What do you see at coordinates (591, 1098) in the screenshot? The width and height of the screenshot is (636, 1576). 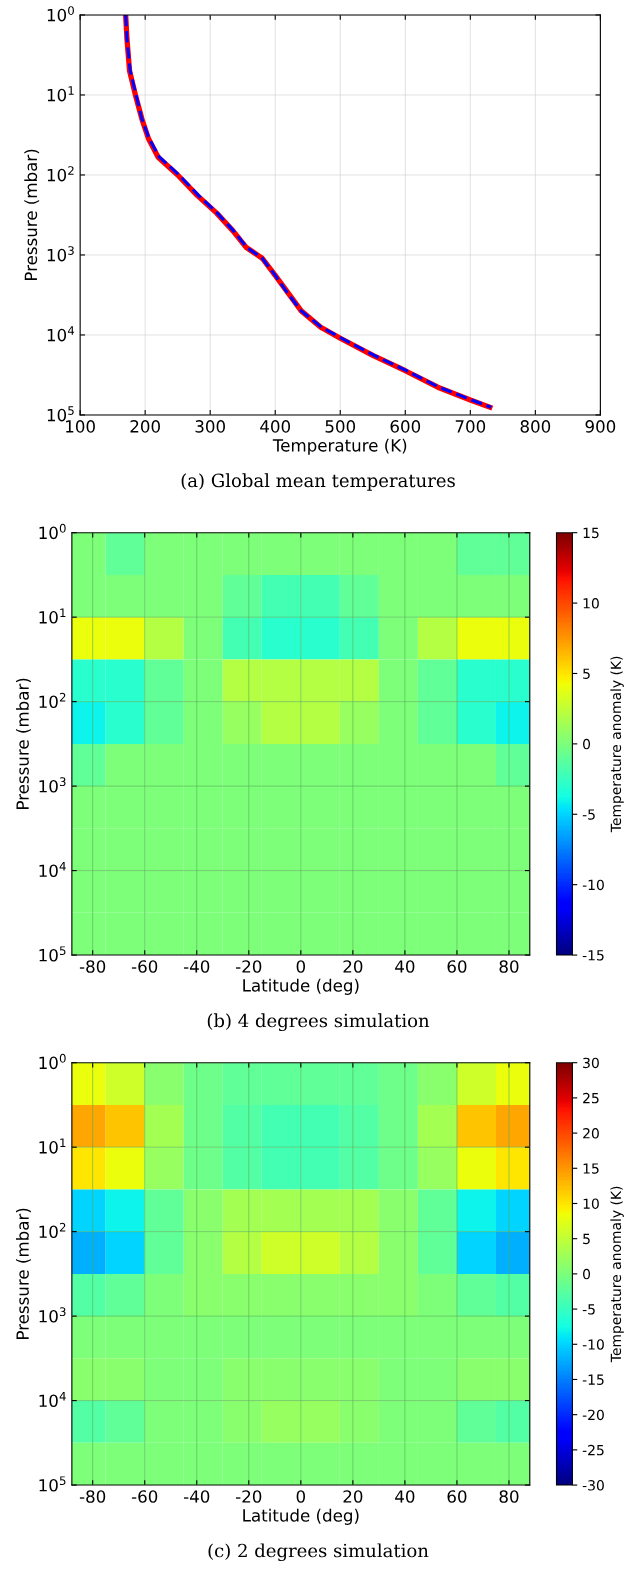 I see `color-bar-label: 25` at bounding box center [591, 1098].